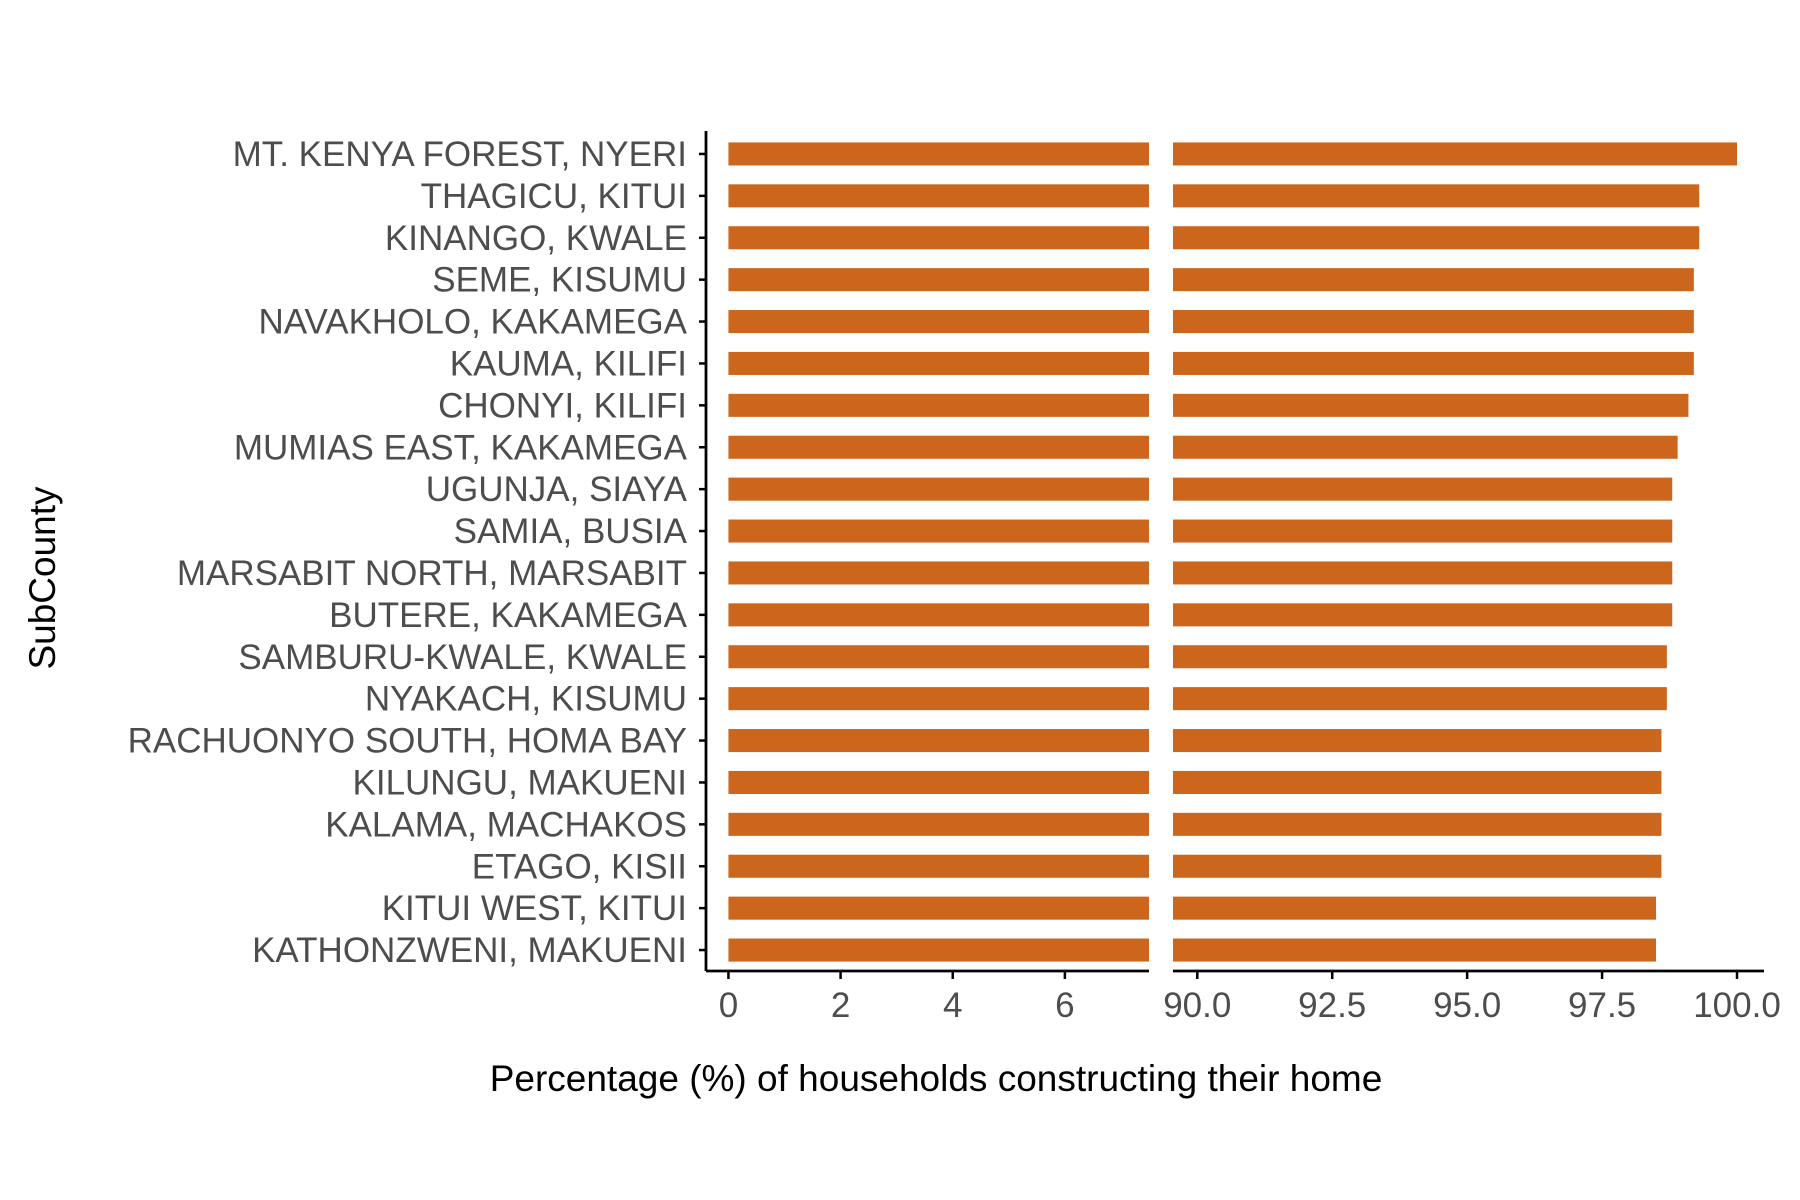 Image resolution: width=1800 pixels, height=1200 pixels. What do you see at coordinates (579, 866) in the screenshot?
I see `y-tick-label: ETAGO, KISII` at bounding box center [579, 866].